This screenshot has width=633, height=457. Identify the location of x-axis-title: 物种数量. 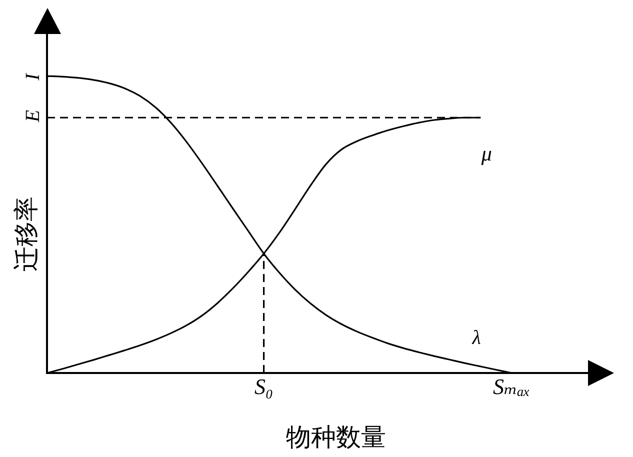
(336, 438).